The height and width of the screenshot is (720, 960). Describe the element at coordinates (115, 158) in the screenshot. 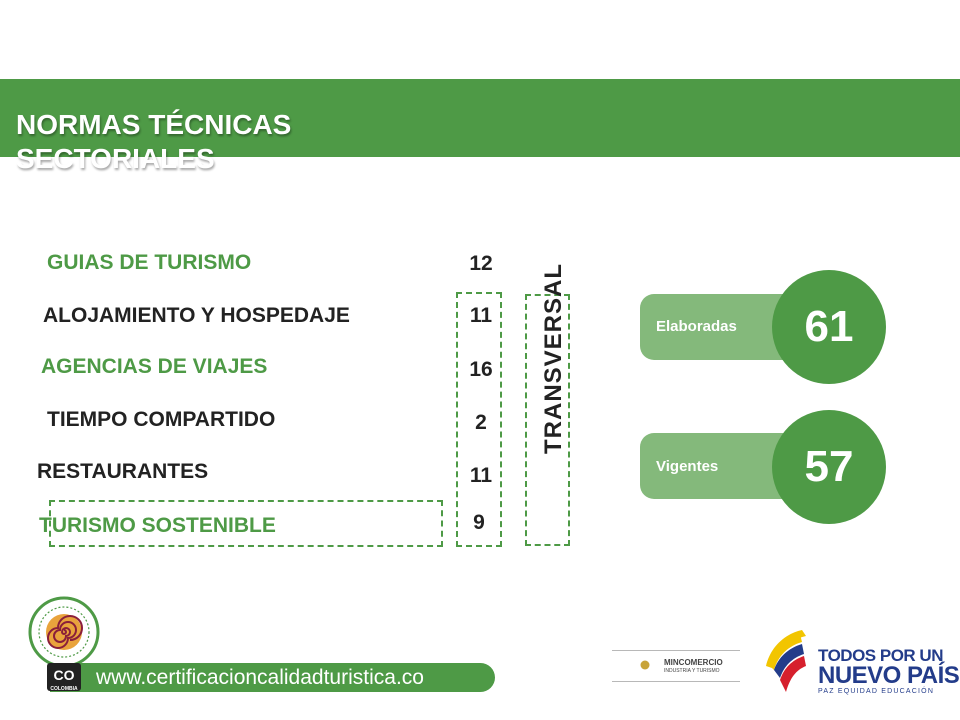

I see `title-line-2: SECTORIALES` at that location.